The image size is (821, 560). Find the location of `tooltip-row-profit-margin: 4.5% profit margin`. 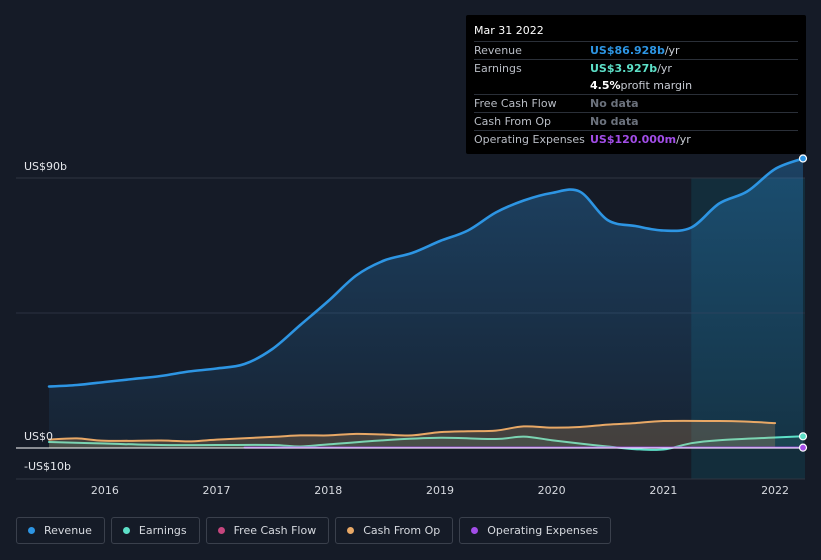

tooltip-row-profit-margin: 4.5% profit margin is located at coordinates (636, 85).